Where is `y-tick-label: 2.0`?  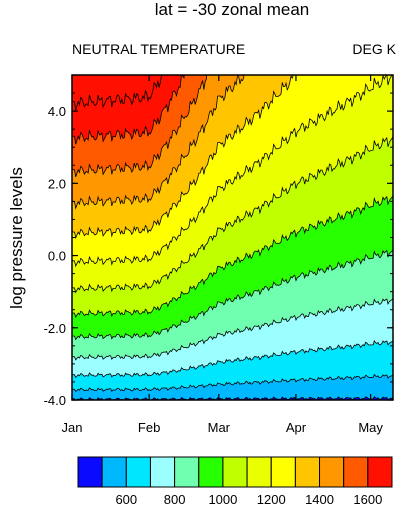 y-tick-label: 2.0 is located at coordinates (57, 183).